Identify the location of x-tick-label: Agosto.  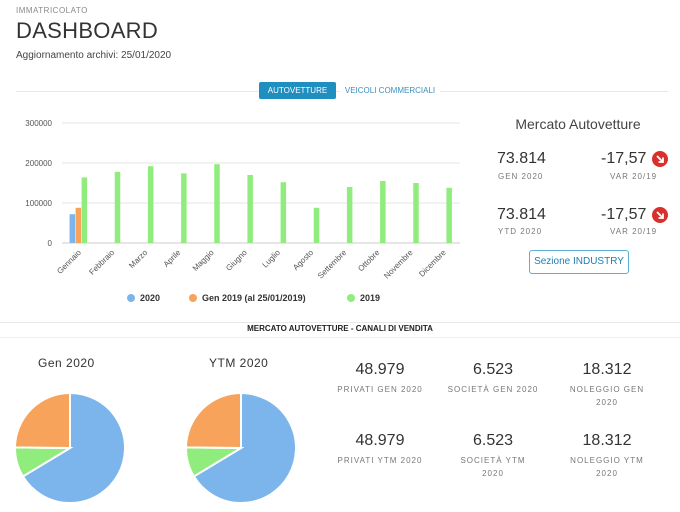
(303, 260).